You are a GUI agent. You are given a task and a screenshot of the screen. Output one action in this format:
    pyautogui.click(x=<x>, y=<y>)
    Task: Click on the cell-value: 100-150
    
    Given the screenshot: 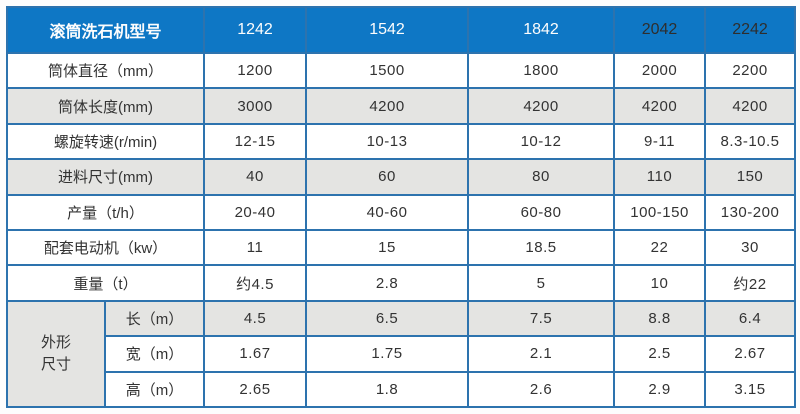 What is the action you would take?
    pyautogui.click(x=660, y=212)
    